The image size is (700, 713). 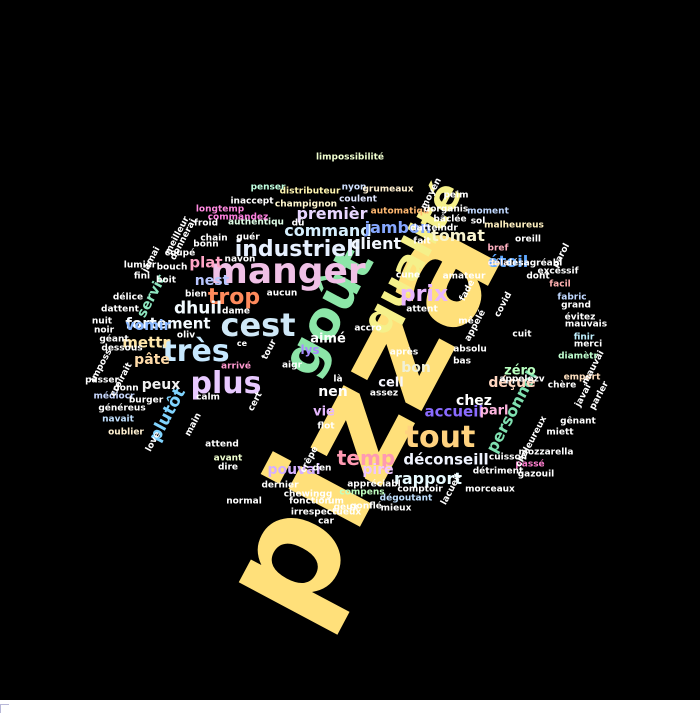 I want to click on cloud-word: gonflé, so click(x=366, y=506).